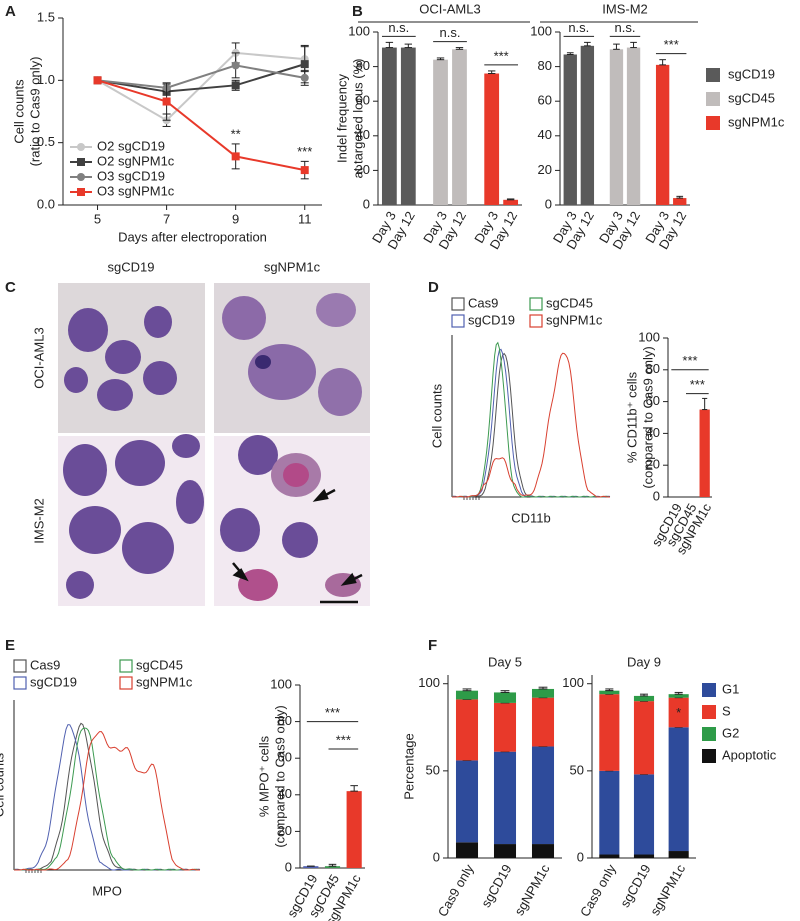 This screenshot has height=921, width=800. Describe the element at coordinates (46, 141) in the screenshot. I see `y-tick-label: 0.5` at that location.